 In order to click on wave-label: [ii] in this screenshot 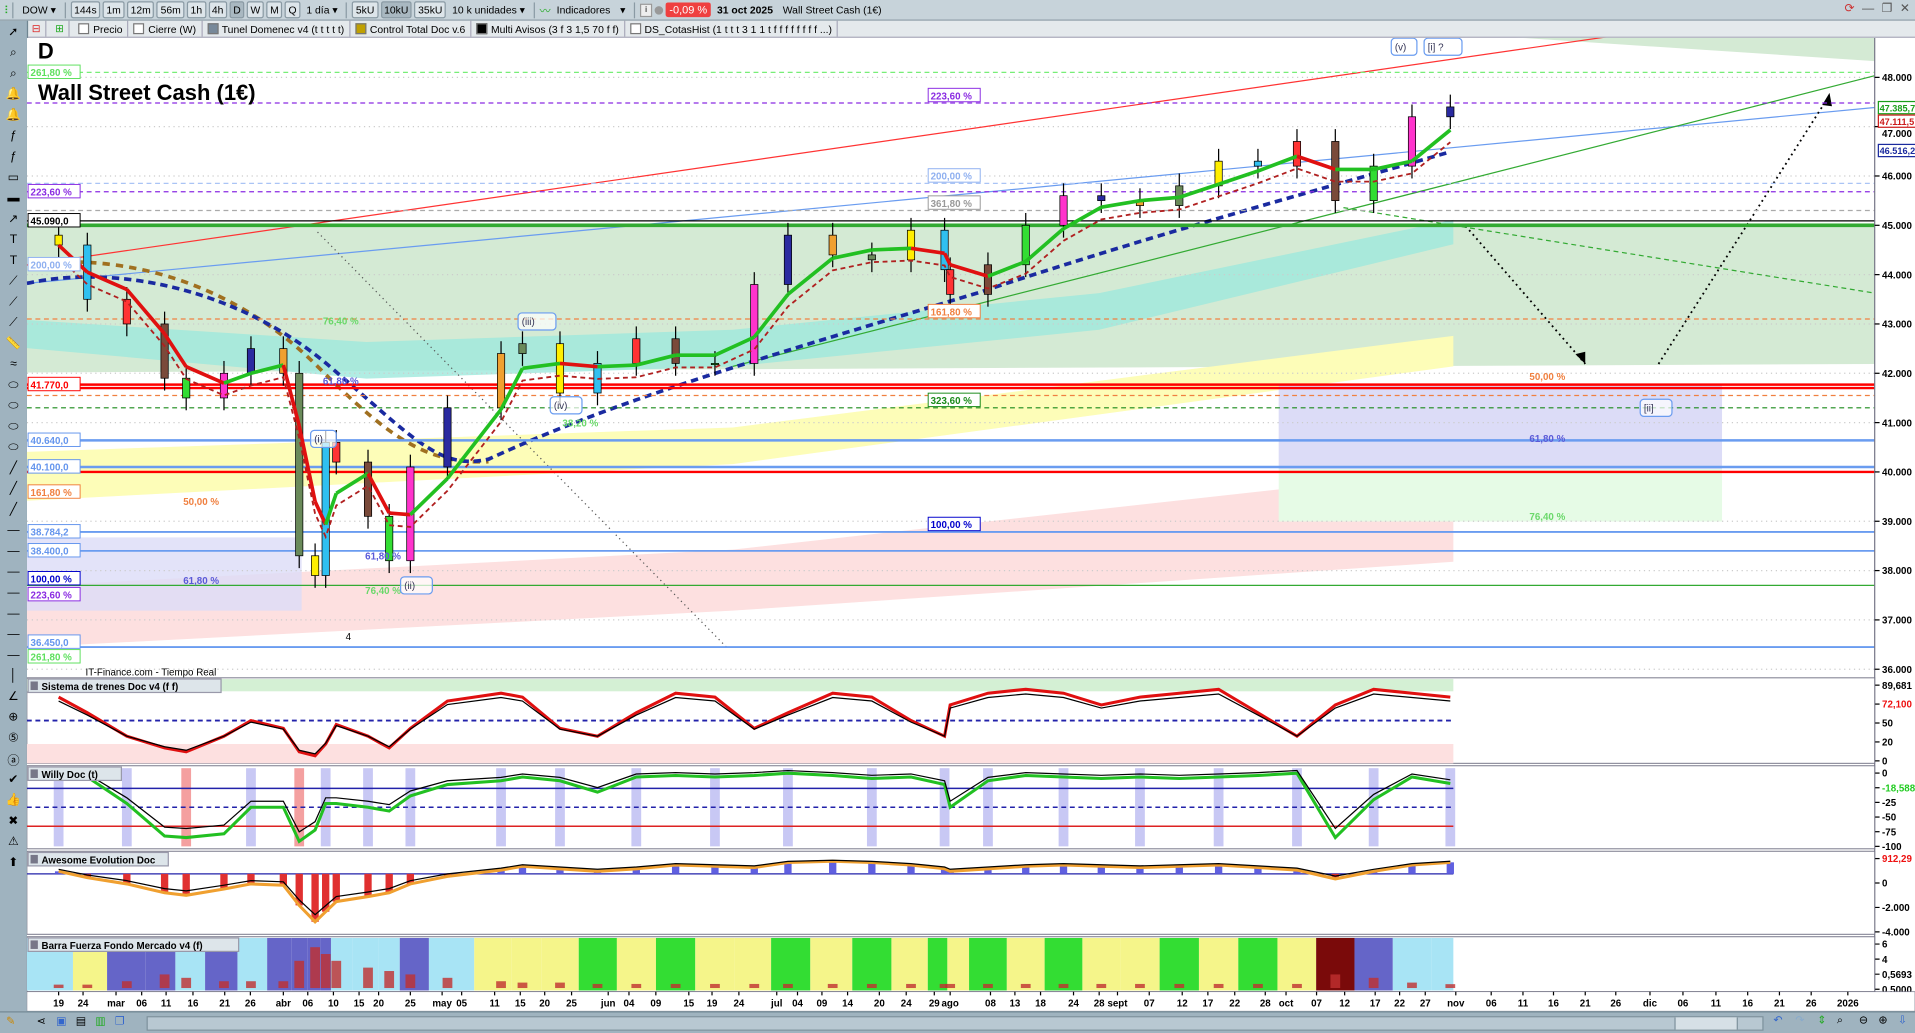, I will do `click(1656, 407)`.